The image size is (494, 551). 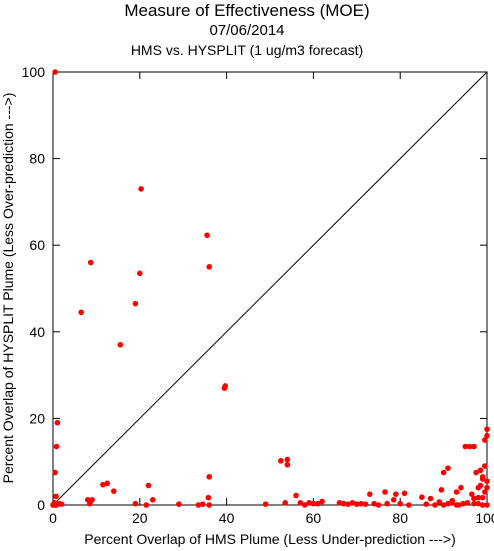 What do you see at coordinates (247, 10) in the screenshot?
I see `chart-title: Measure of Effectiveness (MOE)` at bounding box center [247, 10].